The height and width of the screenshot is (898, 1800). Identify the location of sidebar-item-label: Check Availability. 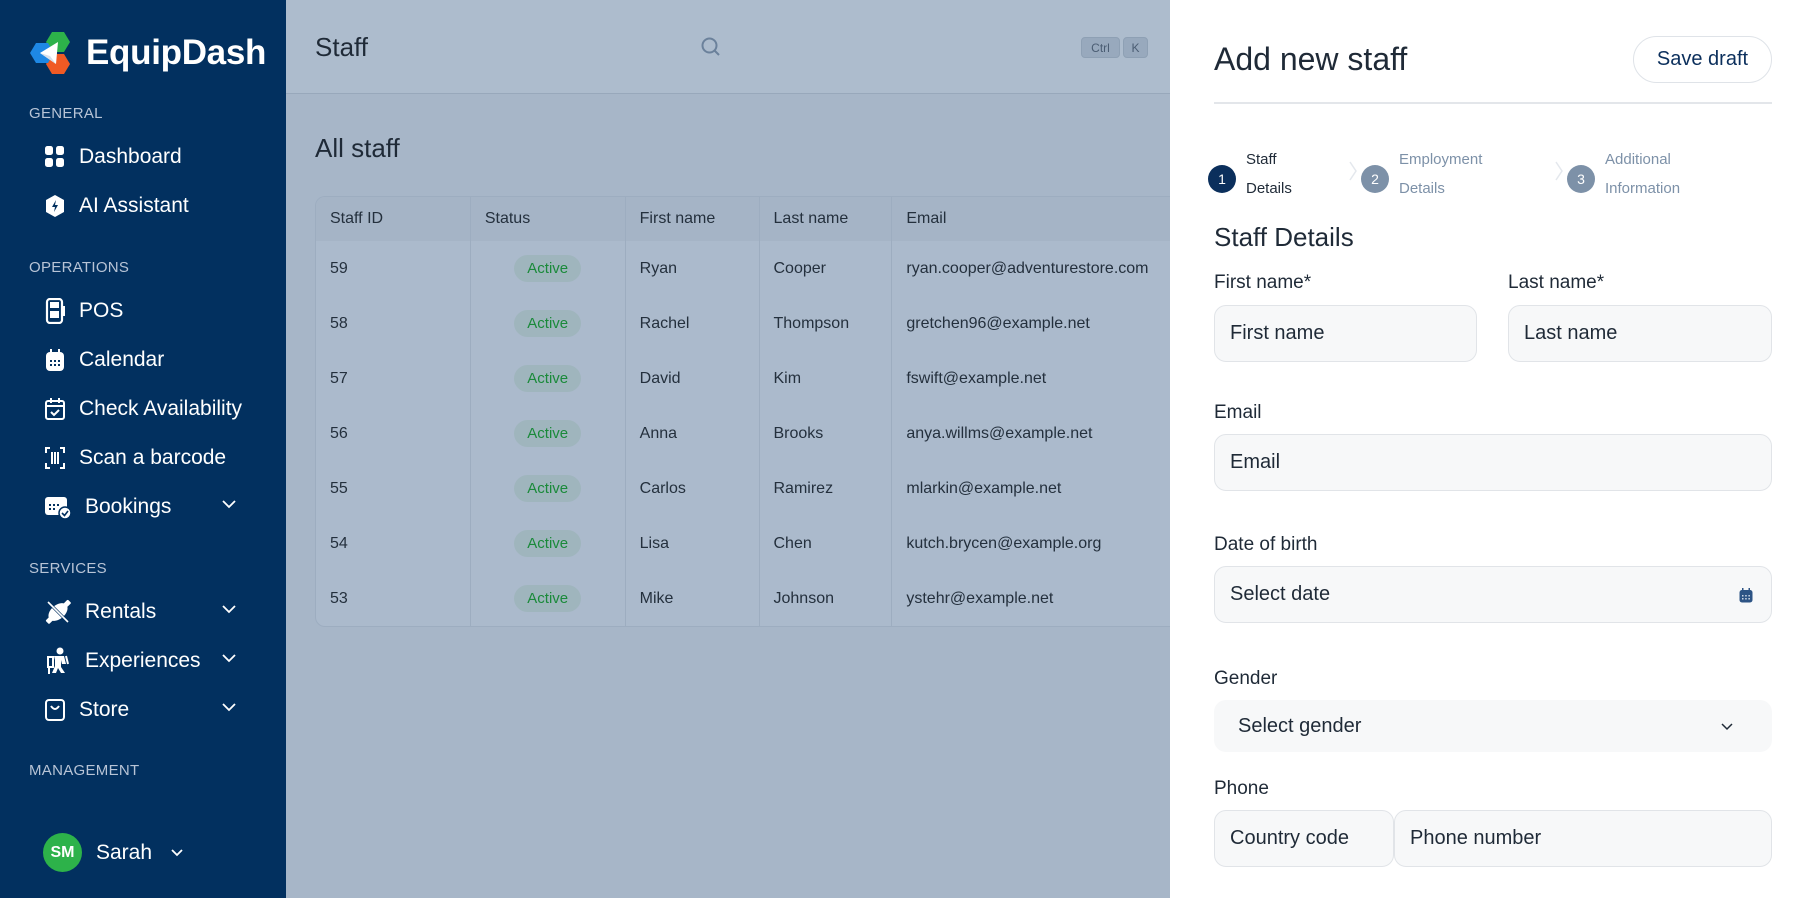
(161, 408).